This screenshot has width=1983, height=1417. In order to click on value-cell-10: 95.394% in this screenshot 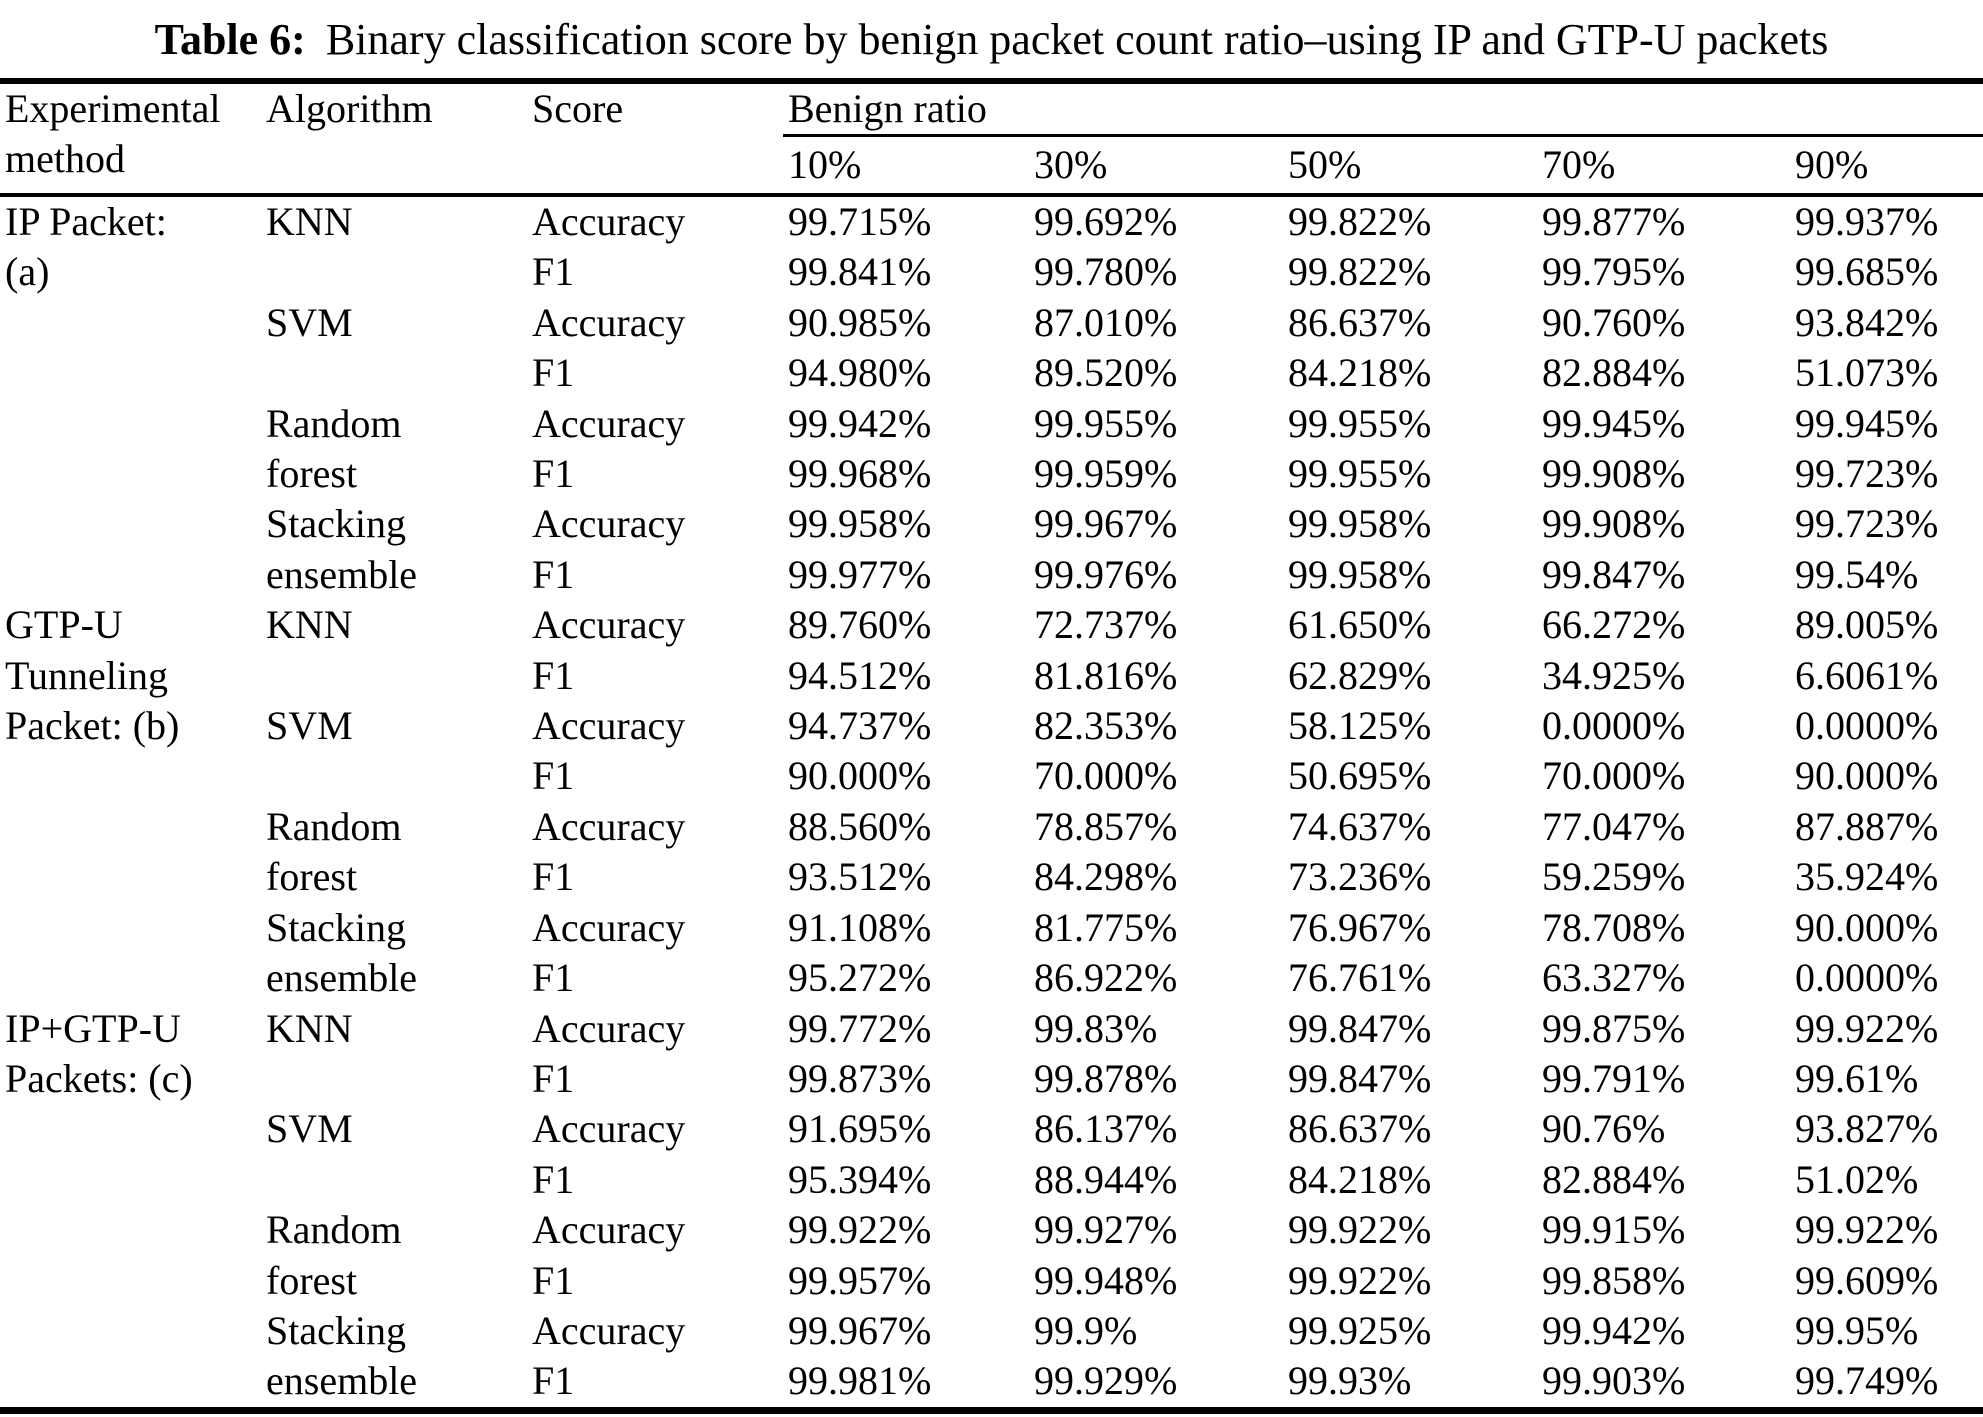, I will do `click(860, 1179)`.